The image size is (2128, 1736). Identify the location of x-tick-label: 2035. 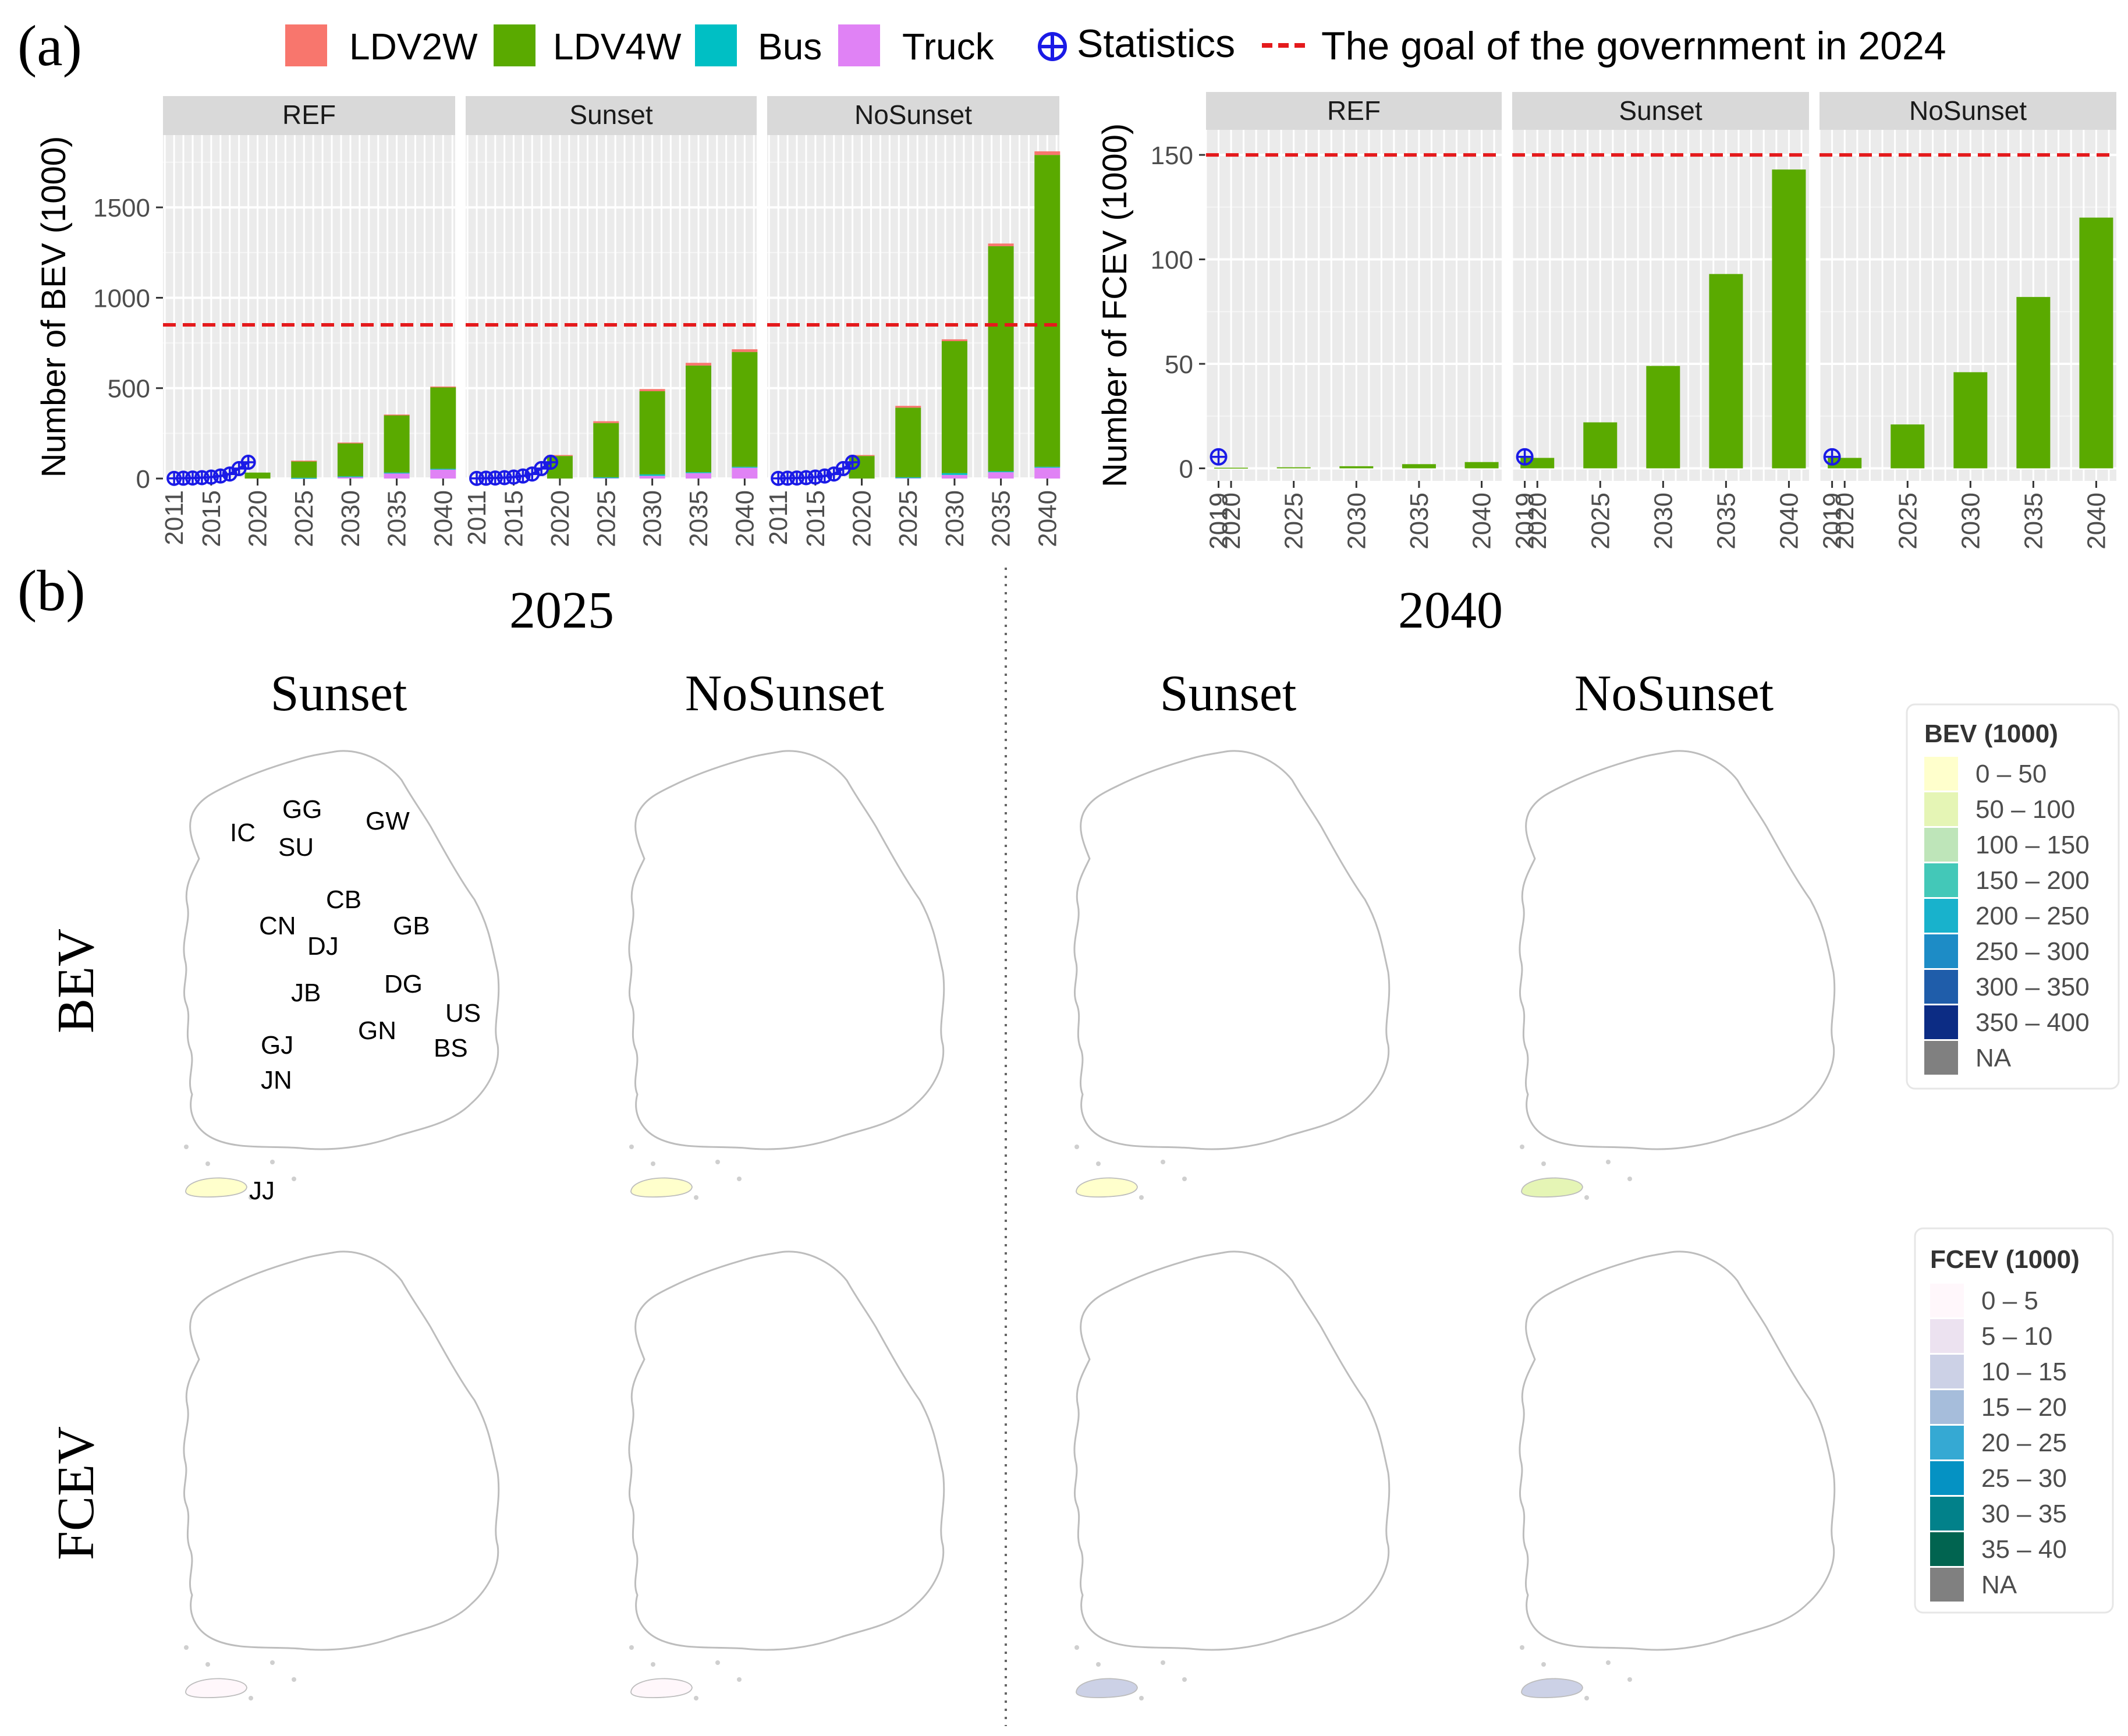
(1419, 521).